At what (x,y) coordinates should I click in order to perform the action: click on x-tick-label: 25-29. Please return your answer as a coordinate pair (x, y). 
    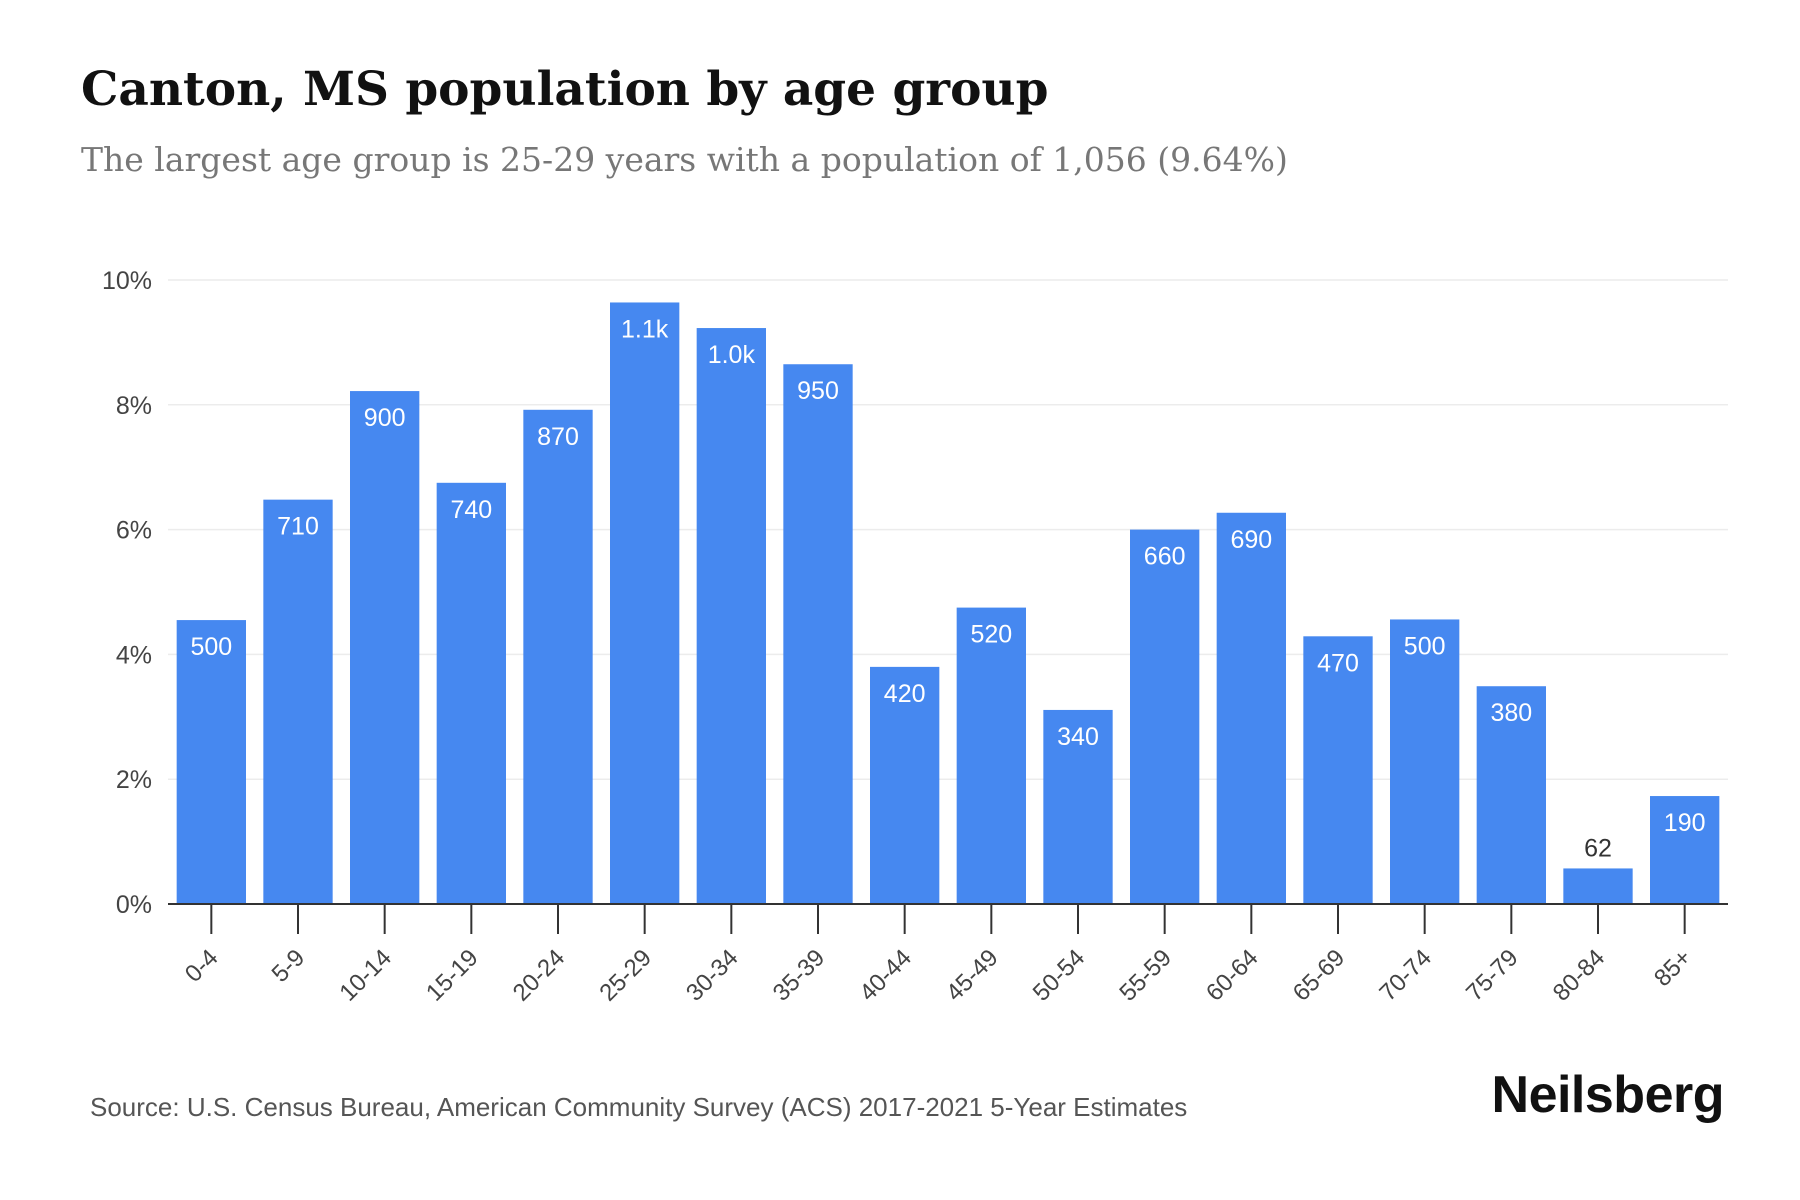
    Looking at the image, I should click on (625, 975).